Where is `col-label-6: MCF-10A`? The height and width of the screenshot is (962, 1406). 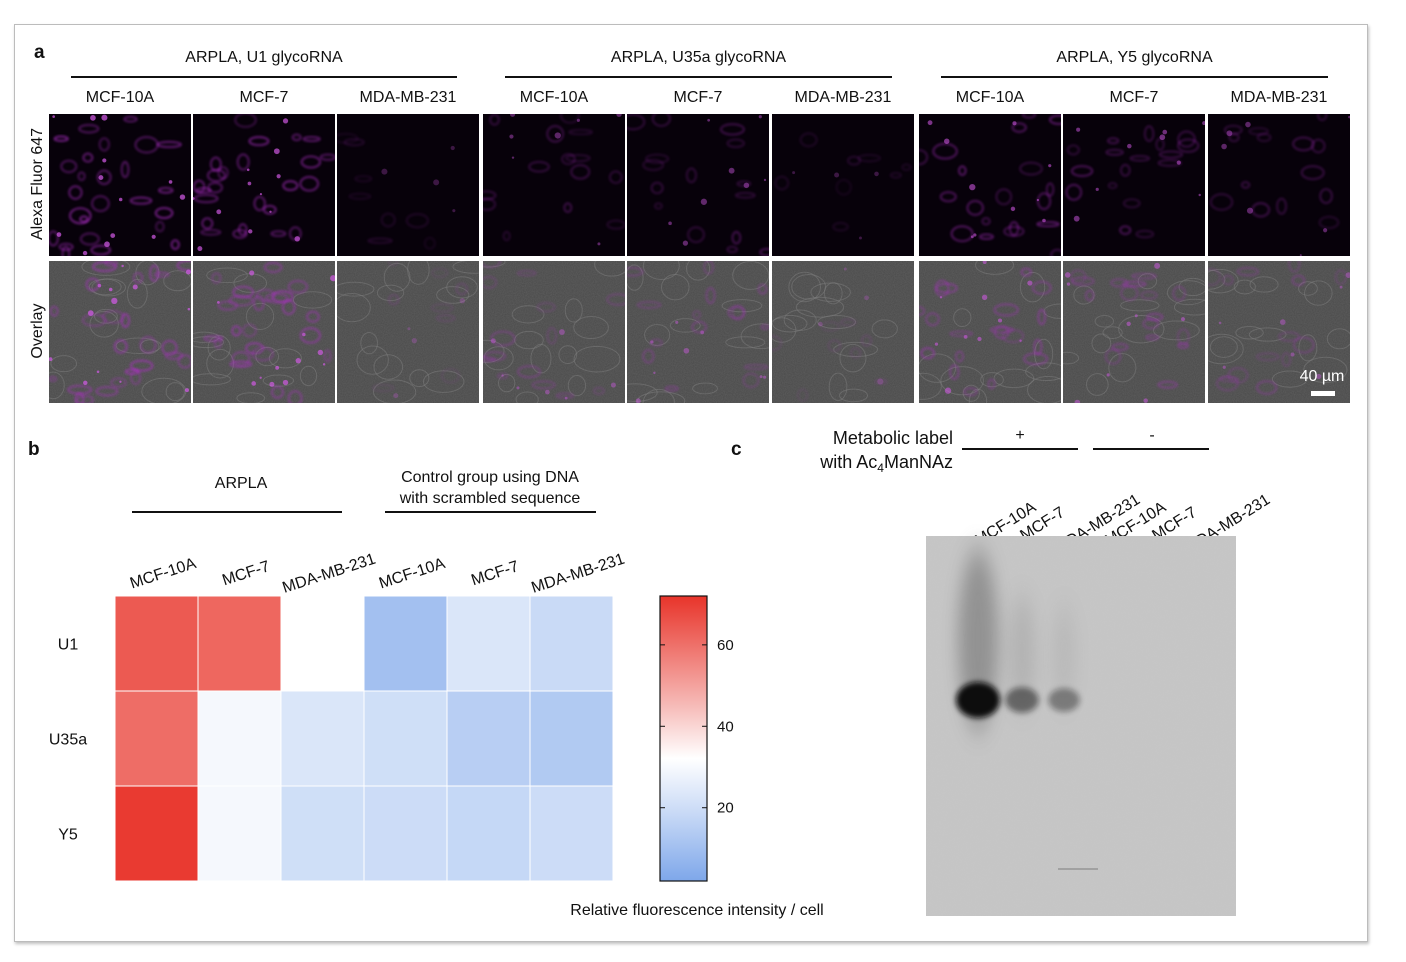 col-label-6: MCF-10A is located at coordinates (990, 97).